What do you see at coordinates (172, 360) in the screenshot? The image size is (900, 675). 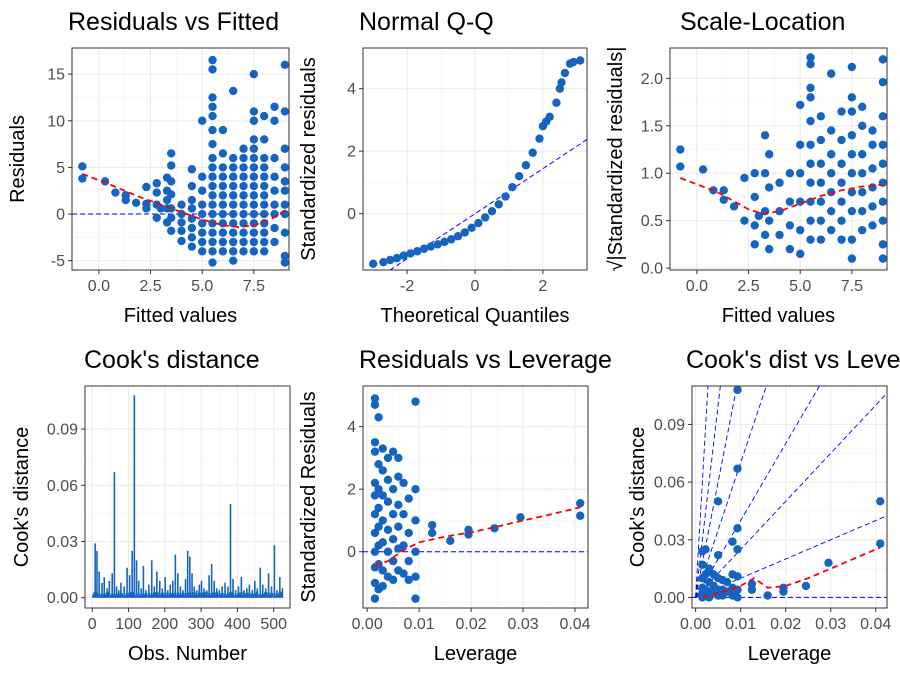 I see `chart-title: Cook's distance` at bounding box center [172, 360].